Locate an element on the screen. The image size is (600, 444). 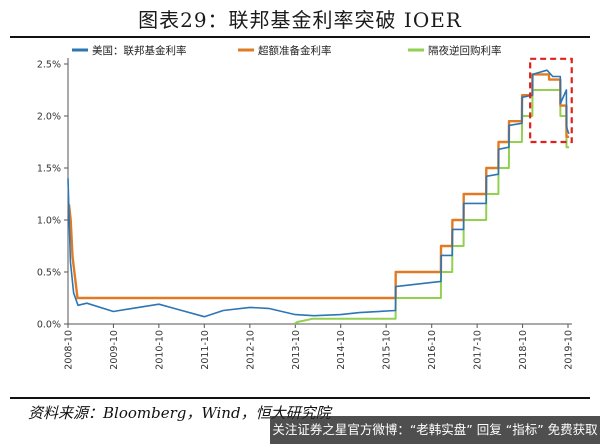
x-tick-label: 2014-10 is located at coordinates (341, 350).